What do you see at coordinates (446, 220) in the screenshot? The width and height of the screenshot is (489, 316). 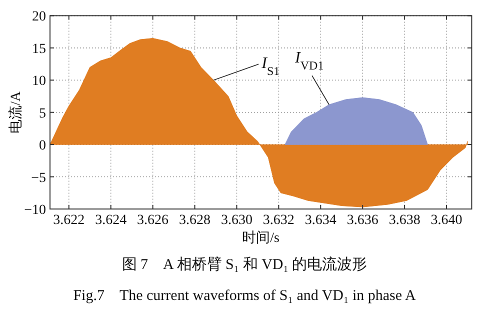 I see `x-tick-label: 3.640` at bounding box center [446, 220].